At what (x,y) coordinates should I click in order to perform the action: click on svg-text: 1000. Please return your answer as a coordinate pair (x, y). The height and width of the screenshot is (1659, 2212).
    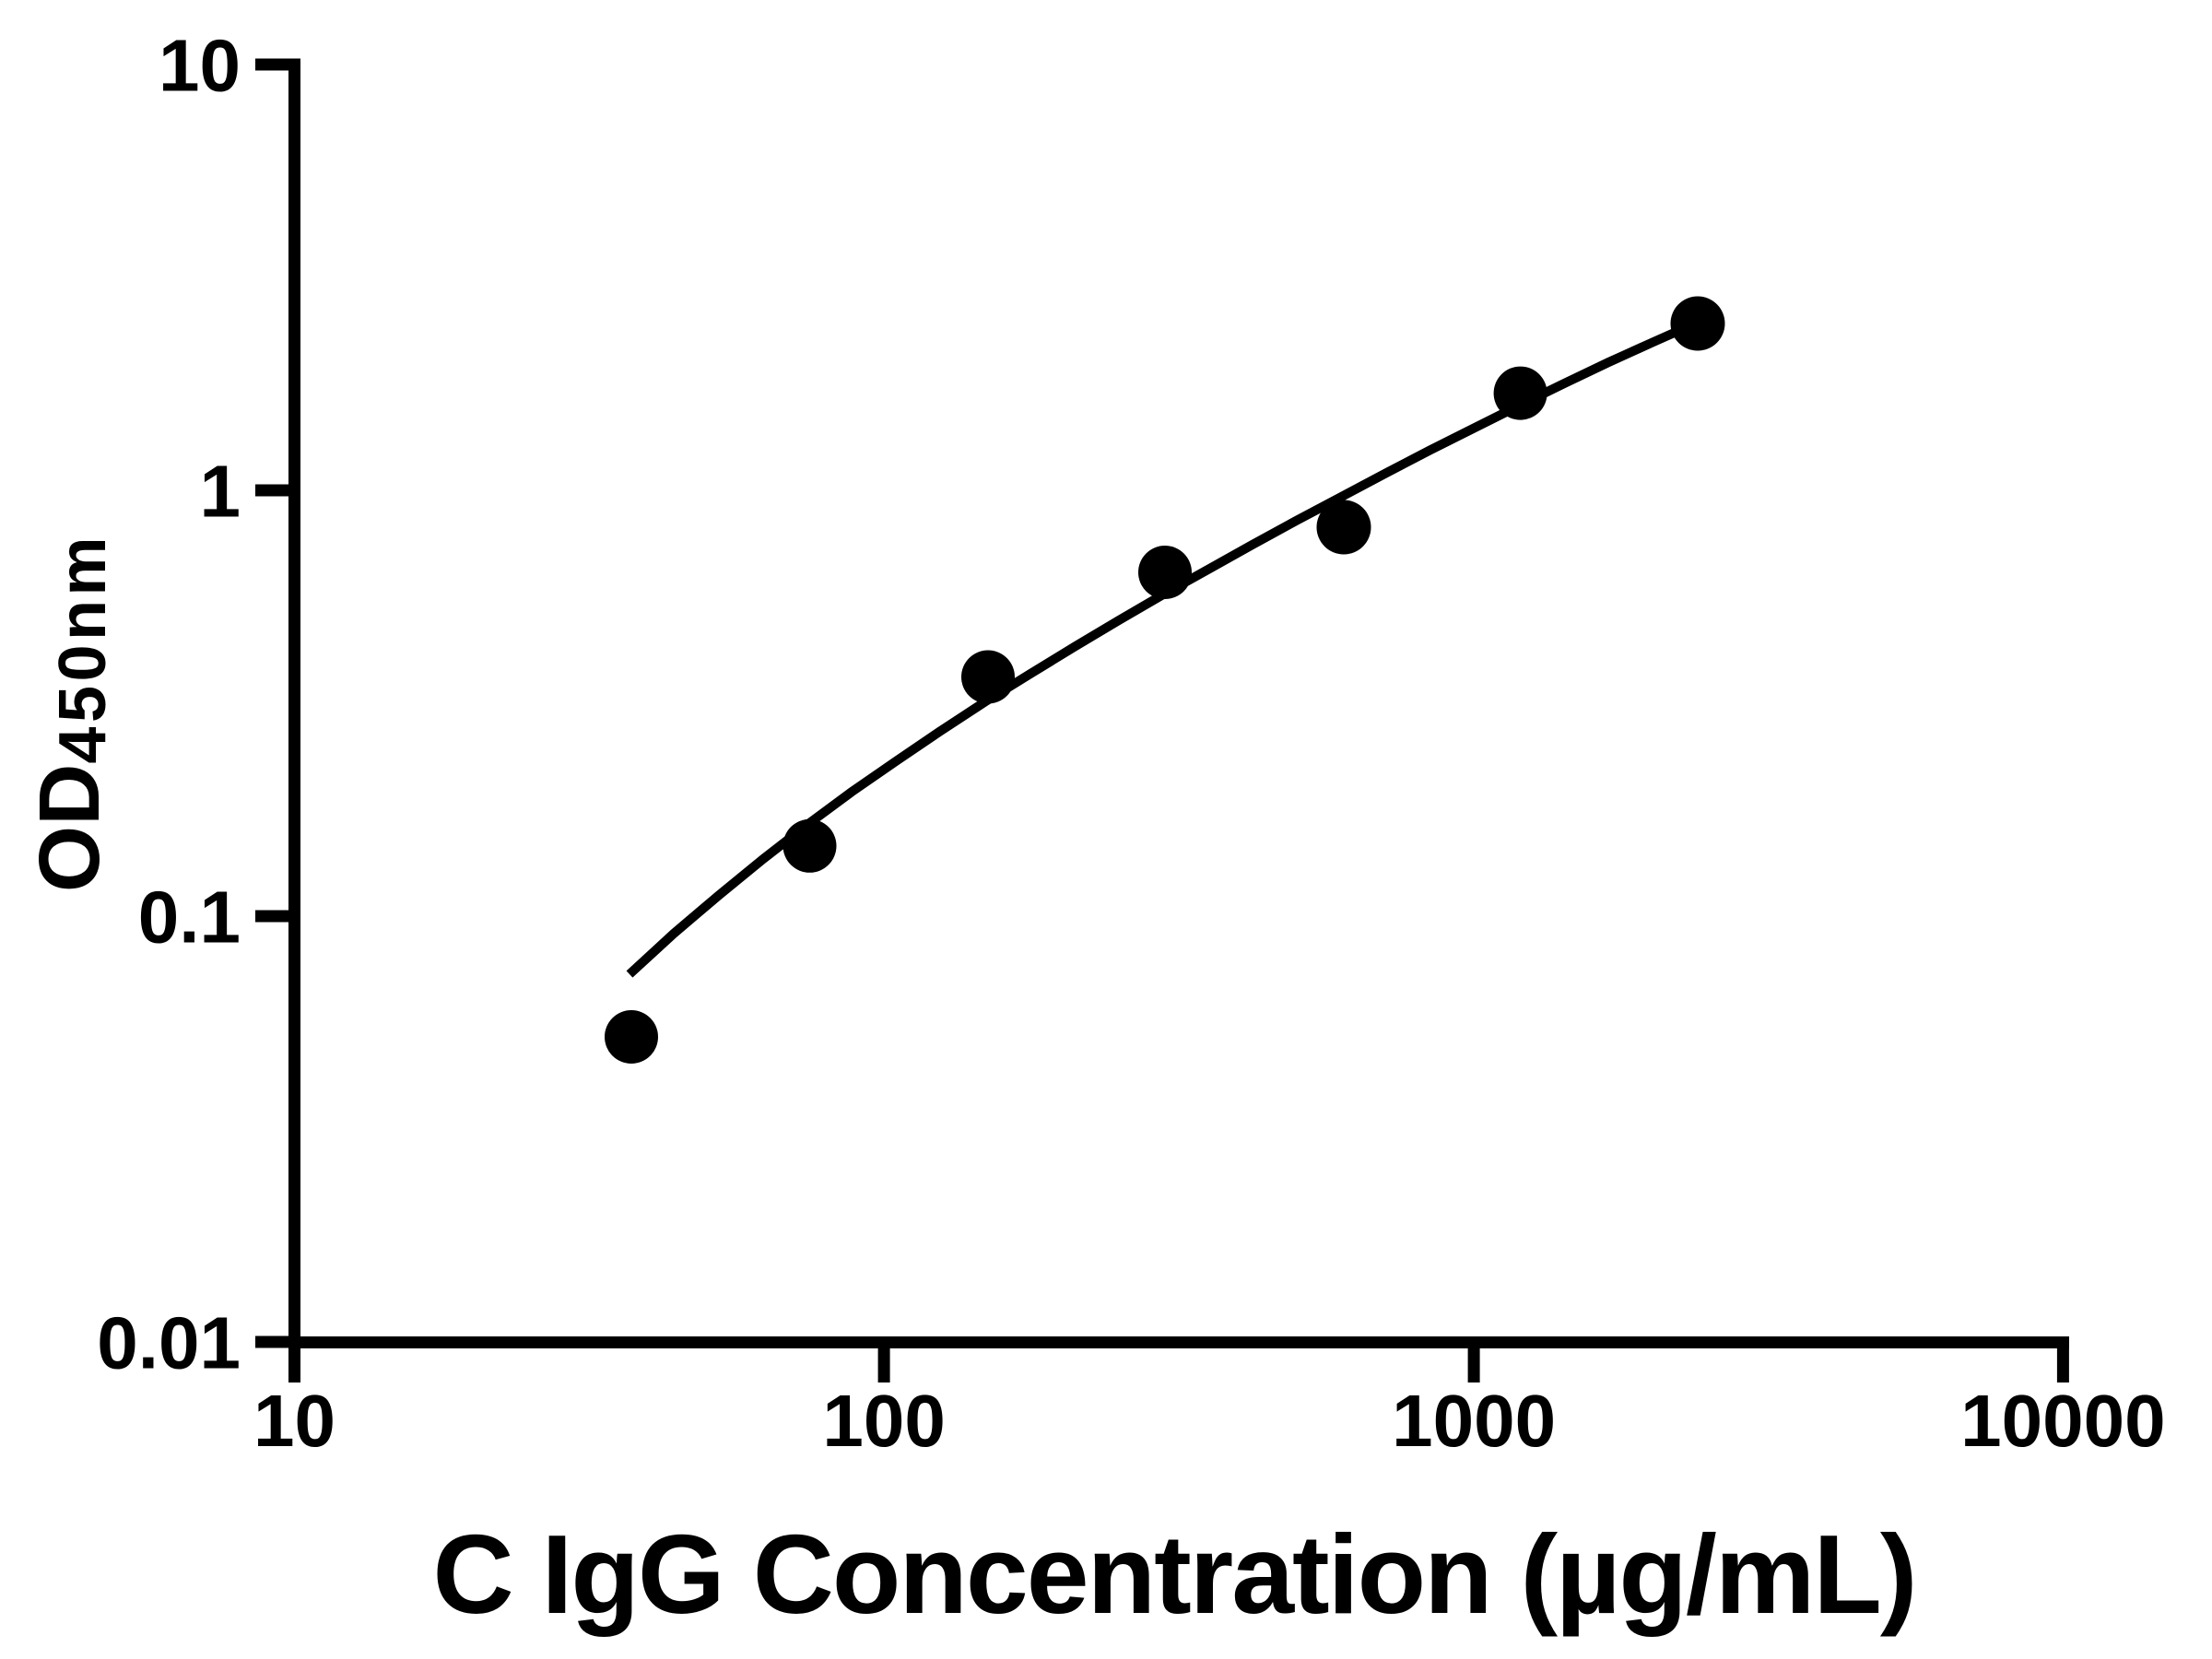
    Looking at the image, I should click on (1474, 1421).